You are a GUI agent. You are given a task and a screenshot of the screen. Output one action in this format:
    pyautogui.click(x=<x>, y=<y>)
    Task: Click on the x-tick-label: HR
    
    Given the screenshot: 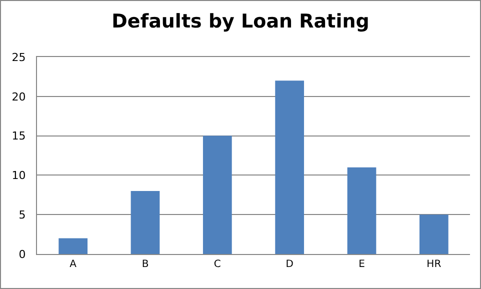 What is the action you would take?
    pyautogui.click(x=434, y=264)
    